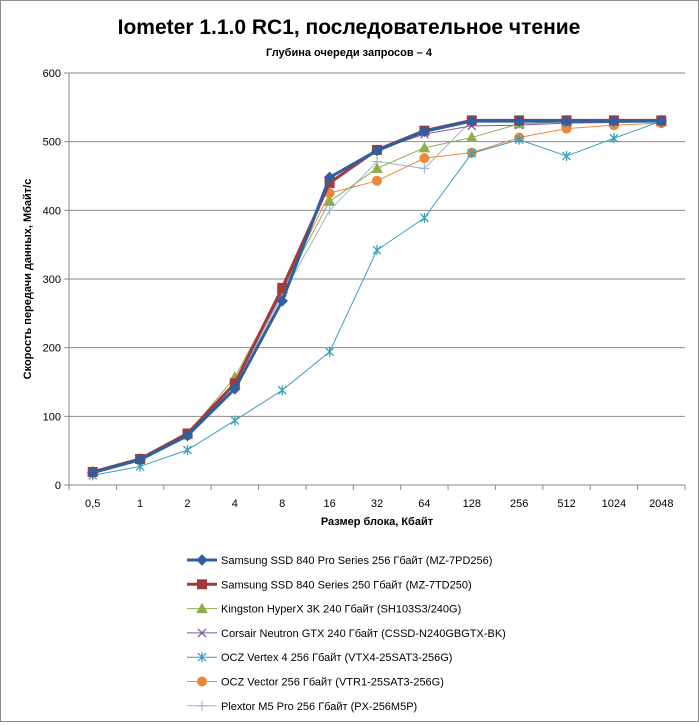  I want to click on x-tick-label: 1, so click(140, 504).